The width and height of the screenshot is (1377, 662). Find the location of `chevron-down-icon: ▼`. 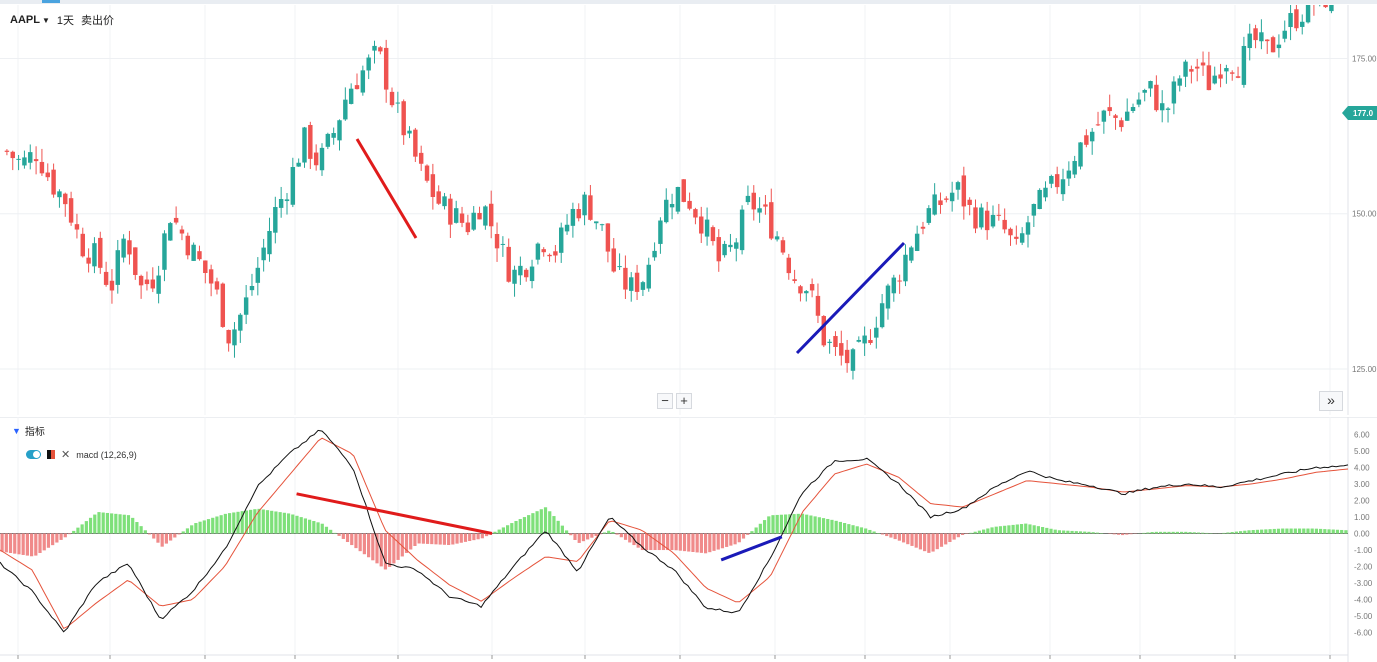

chevron-down-icon: ▼ is located at coordinates (45, 20).